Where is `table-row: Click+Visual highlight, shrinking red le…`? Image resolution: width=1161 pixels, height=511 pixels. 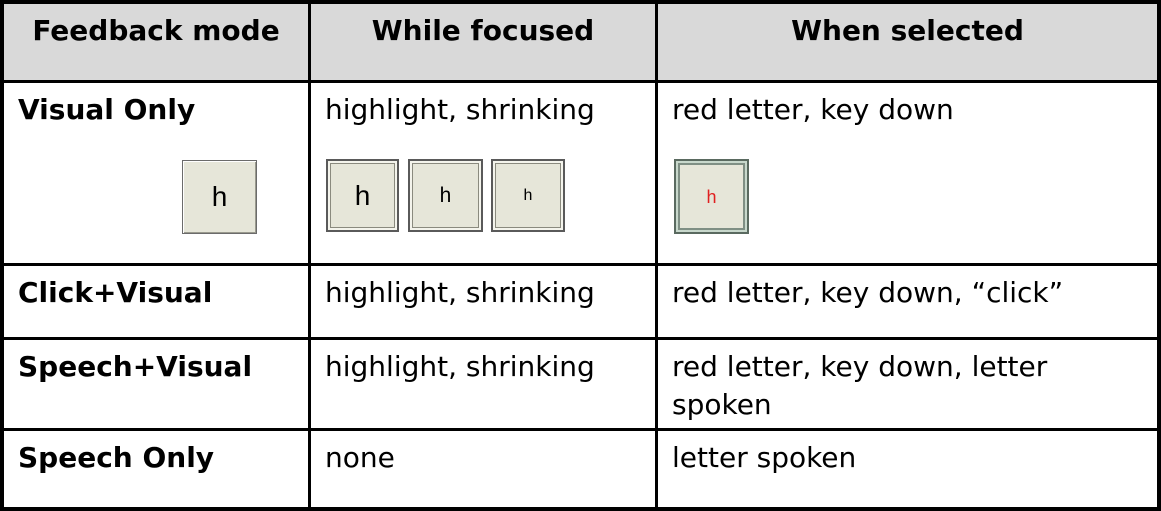
table-row: Click+Visual highlight, shrinking red le… is located at coordinates (580, 301).